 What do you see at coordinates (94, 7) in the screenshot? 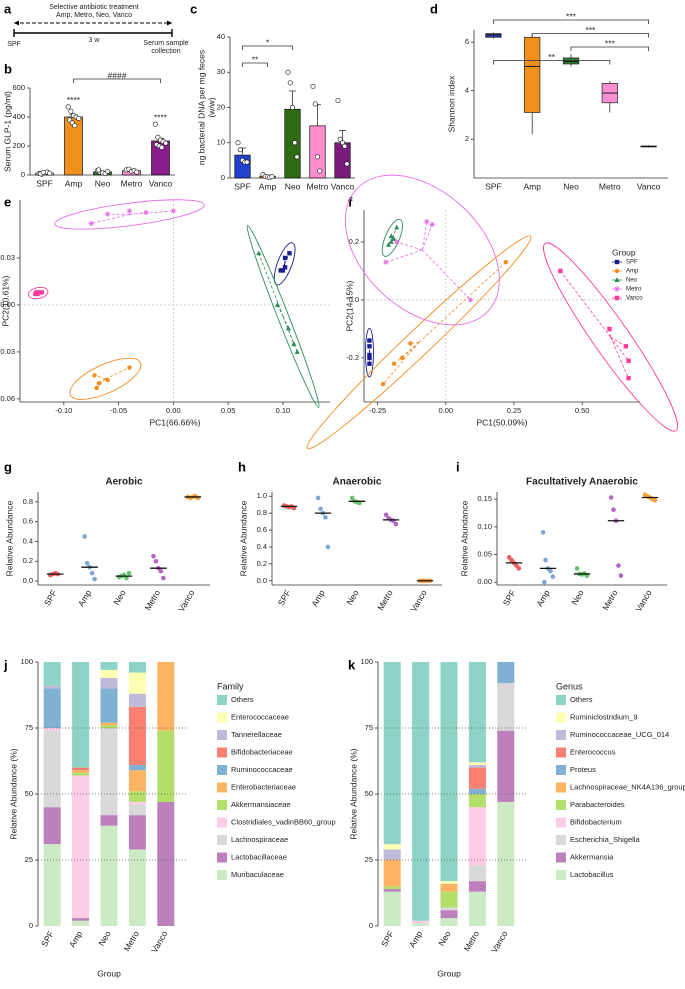
I see `treatment-label: Selective antibiotic treatment` at bounding box center [94, 7].